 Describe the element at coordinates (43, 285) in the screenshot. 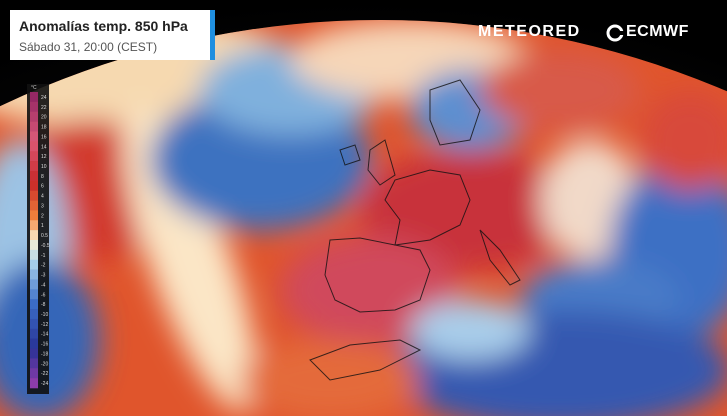

I see `legend-label: -4` at that location.